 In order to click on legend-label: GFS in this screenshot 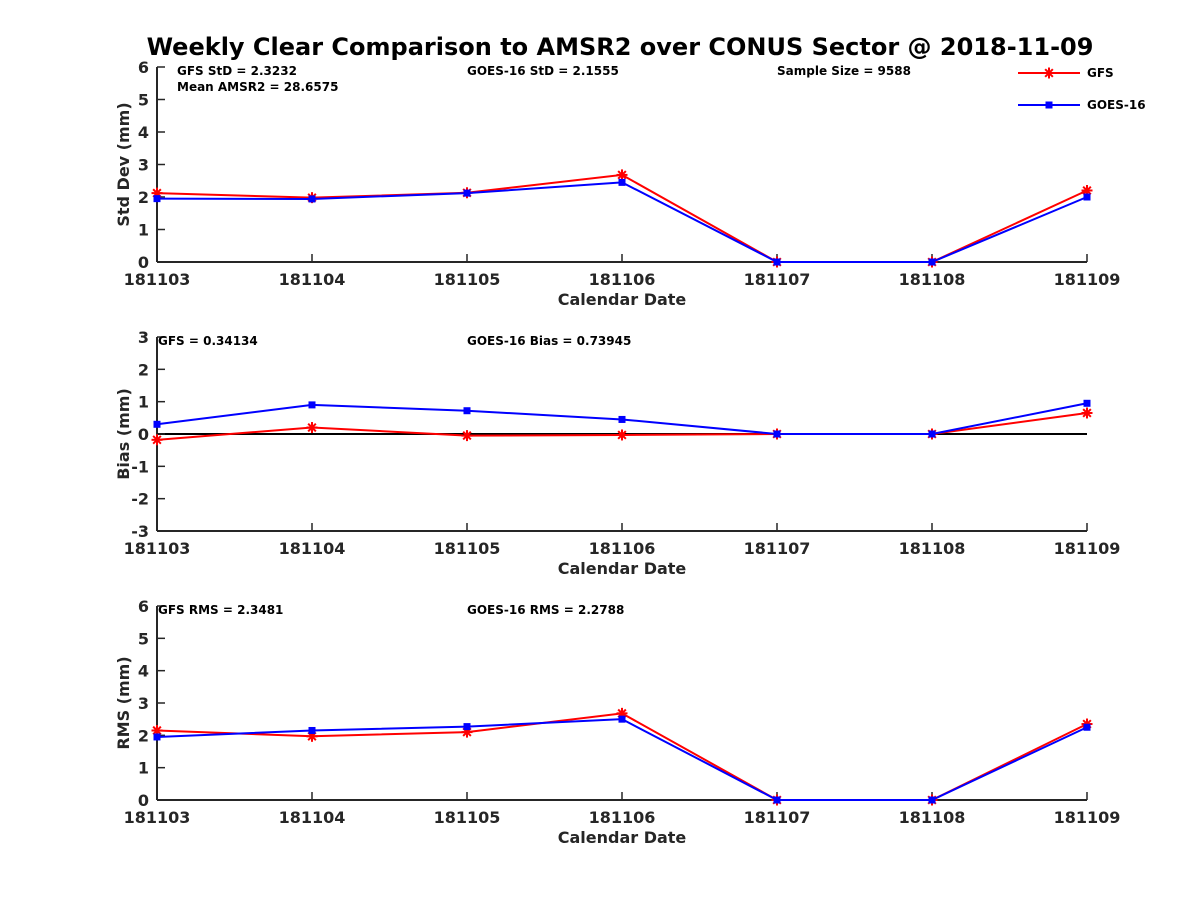, I will do `click(1100, 73)`.